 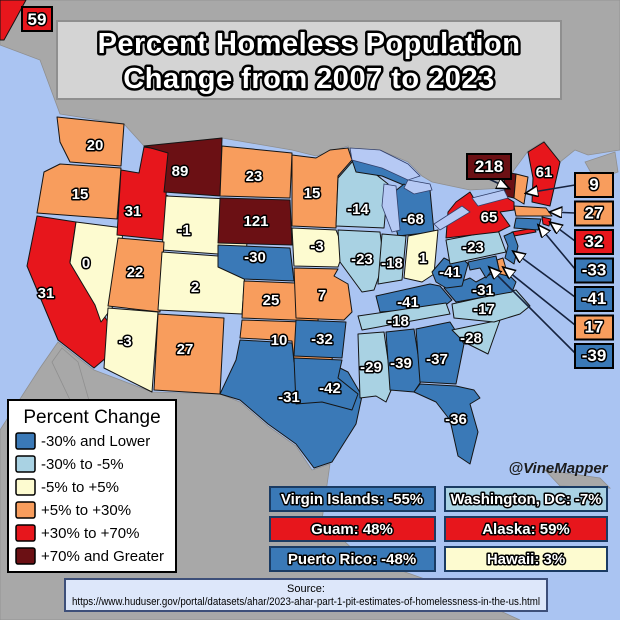 What do you see at coordinates (330, 388) in the screenshot?
I see `label-la: -42` at bounding box center [330, 388].